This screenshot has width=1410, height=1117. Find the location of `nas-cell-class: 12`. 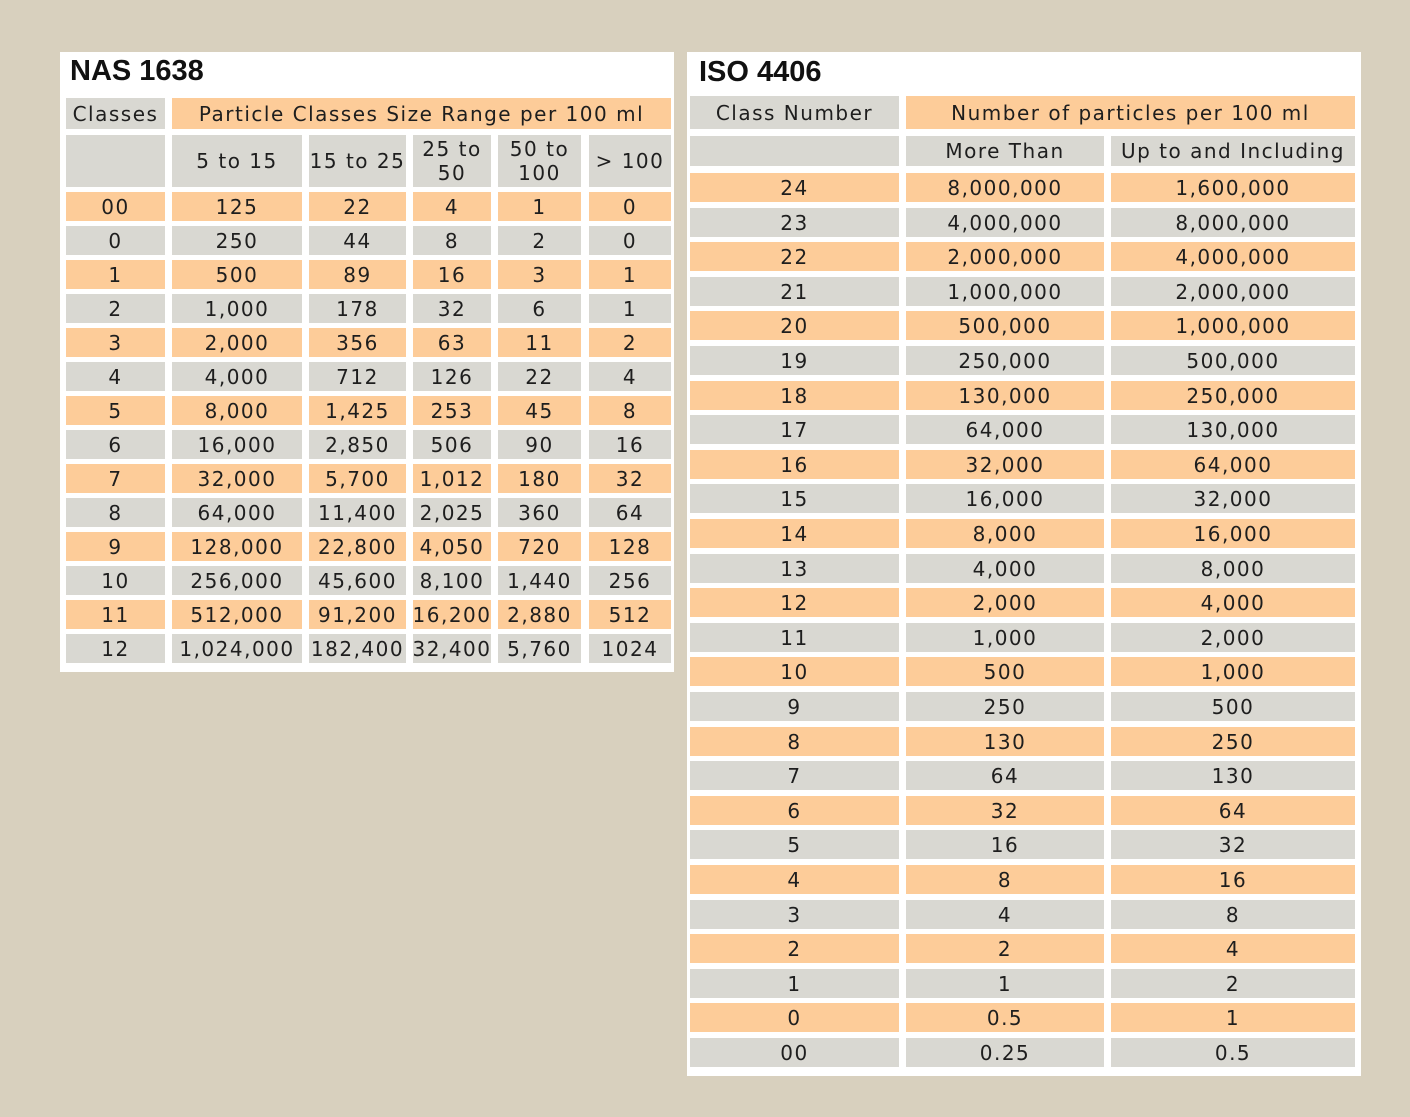

nas-cell-class: 12 is located at coordinates (115, 648).